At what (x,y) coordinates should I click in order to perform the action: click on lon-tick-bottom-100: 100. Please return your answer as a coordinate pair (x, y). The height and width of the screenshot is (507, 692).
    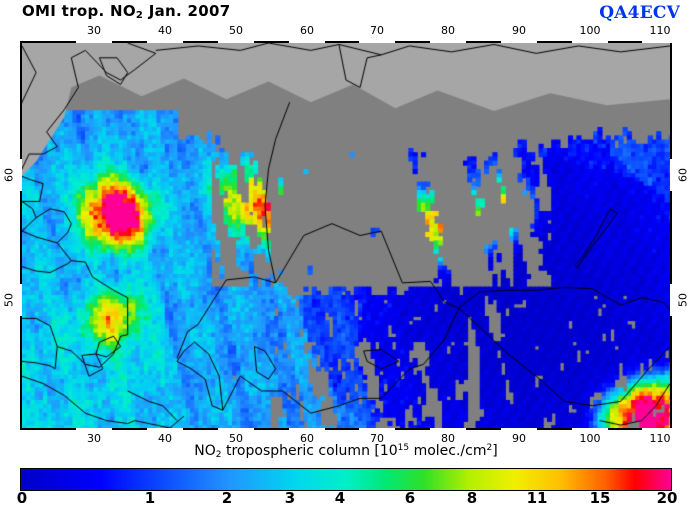
    Looking at the image, I should click on (590, 438).